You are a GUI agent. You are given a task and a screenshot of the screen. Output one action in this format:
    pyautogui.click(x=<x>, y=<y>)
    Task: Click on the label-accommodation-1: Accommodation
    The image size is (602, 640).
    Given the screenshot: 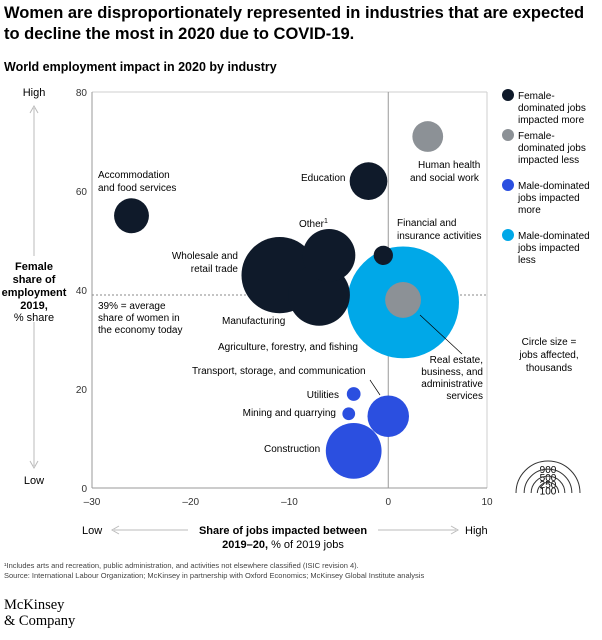 What is the action you would take?
    pyautogui.click(x=134, y=175)
    